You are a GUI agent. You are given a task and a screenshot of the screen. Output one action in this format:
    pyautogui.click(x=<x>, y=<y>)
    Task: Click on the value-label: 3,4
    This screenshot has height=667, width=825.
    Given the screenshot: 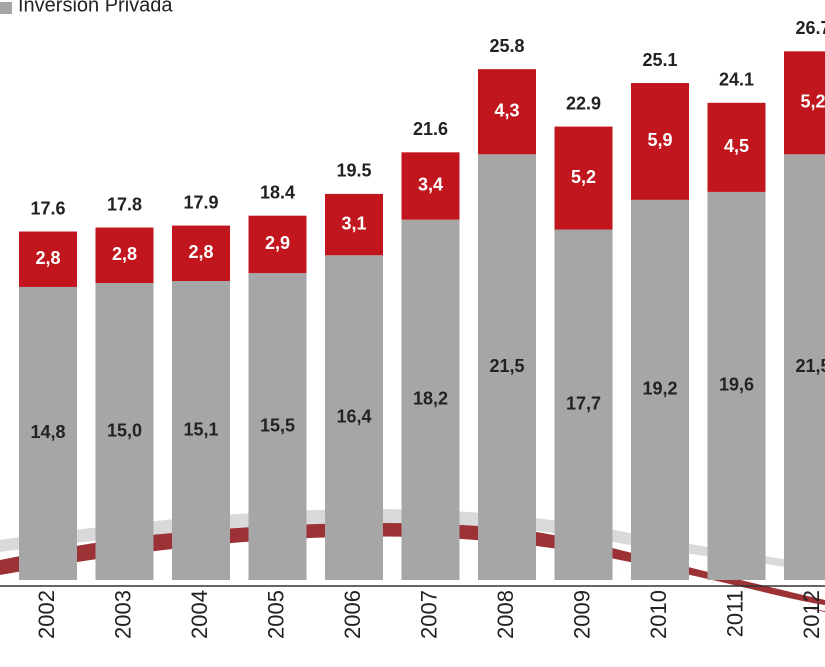 What is the action you would take?
    pyautogui.click(x=430, y=185)
    